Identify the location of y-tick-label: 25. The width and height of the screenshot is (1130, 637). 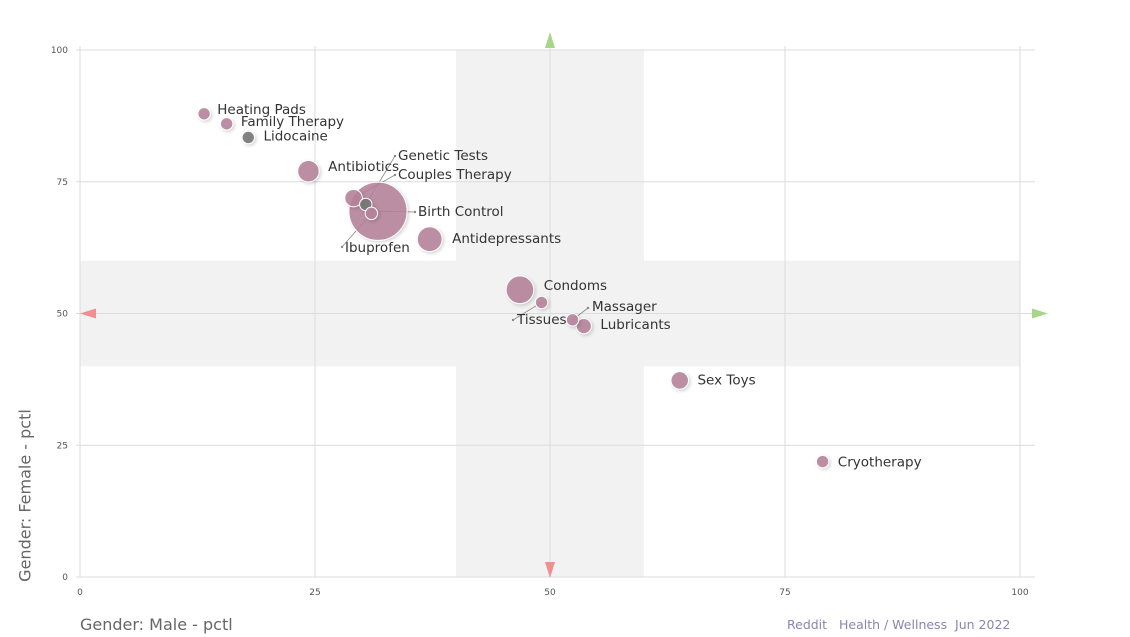
(62, 446).